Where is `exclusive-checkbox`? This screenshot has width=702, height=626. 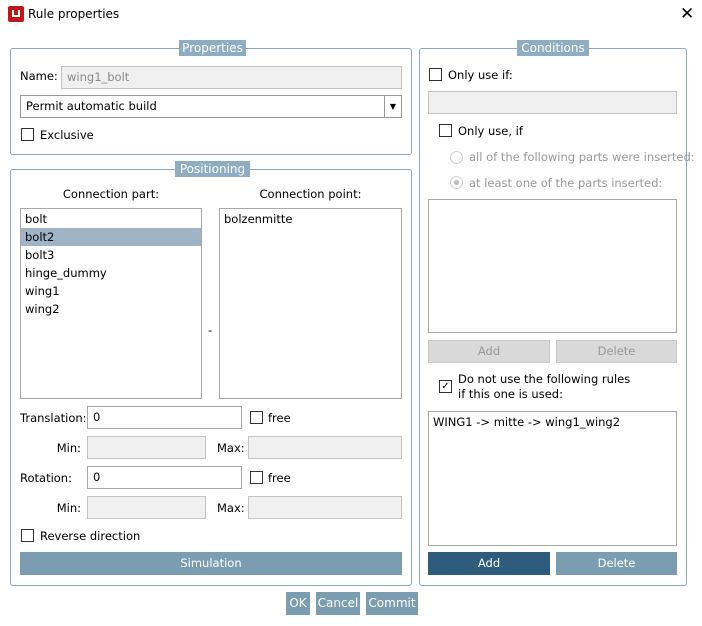
exclusive-checkbox is located at coordinates (27, 134).